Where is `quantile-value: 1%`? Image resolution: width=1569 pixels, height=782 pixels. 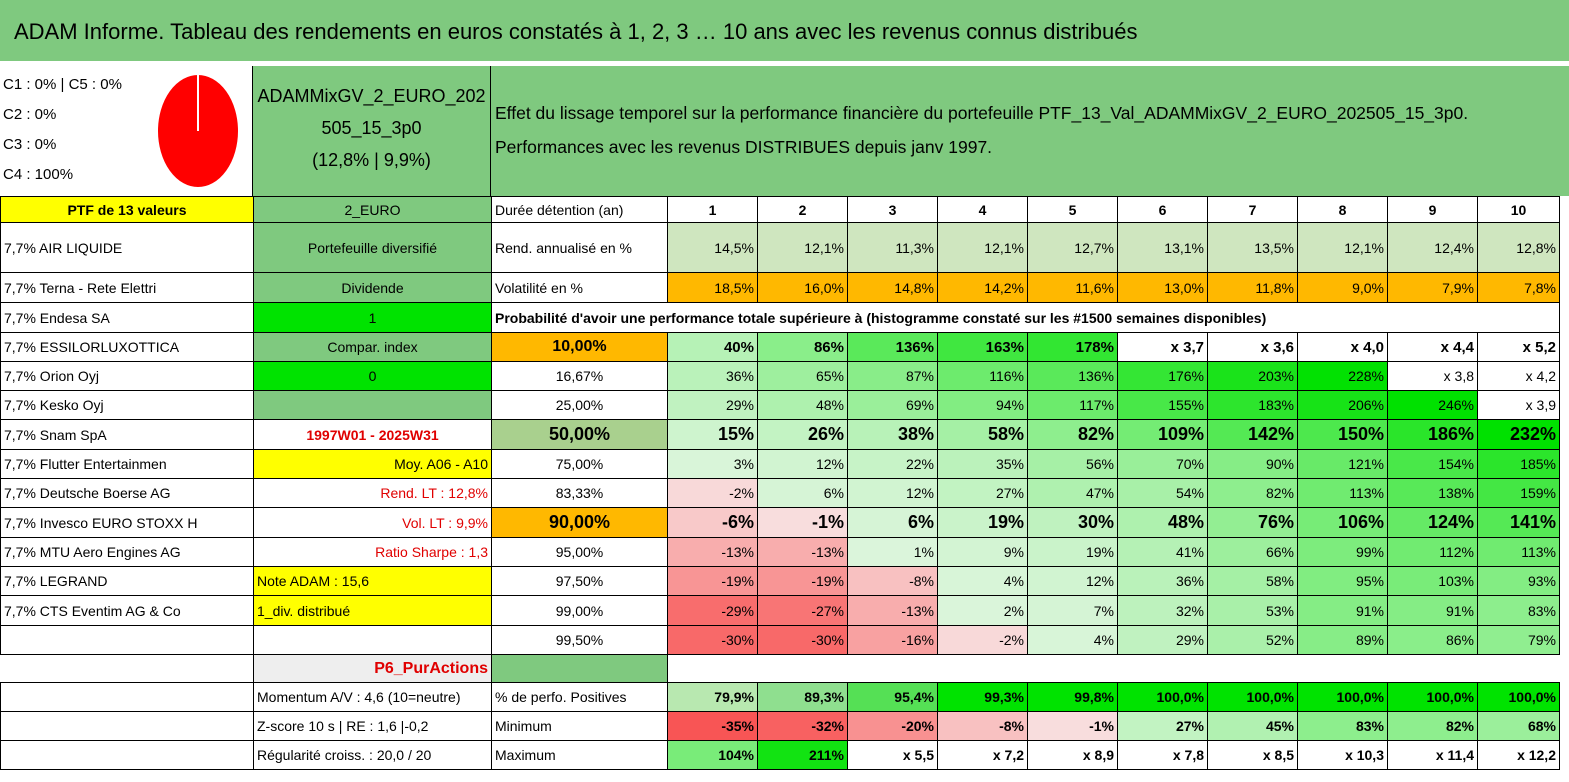
quantile-value: 1% is located at coordinates (892, 552).